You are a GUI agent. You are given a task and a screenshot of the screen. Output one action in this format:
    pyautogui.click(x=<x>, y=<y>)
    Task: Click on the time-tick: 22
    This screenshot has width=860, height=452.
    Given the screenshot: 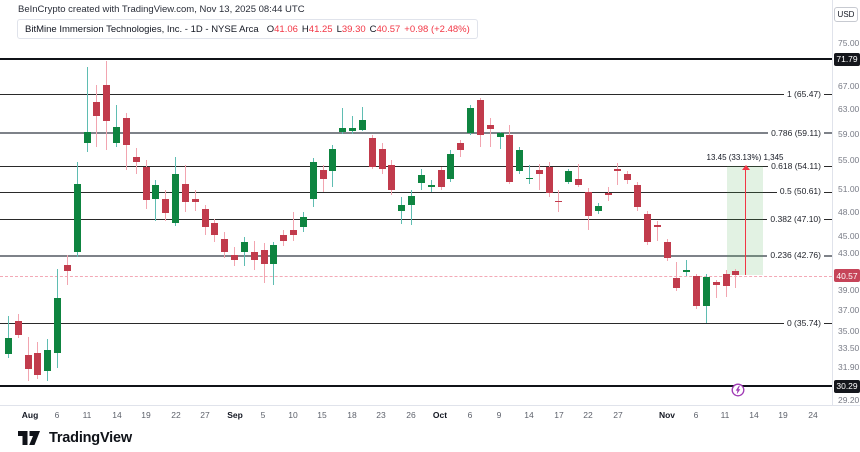 What is the action you would take?
    pyautogui.click(x=588, y=415)
    